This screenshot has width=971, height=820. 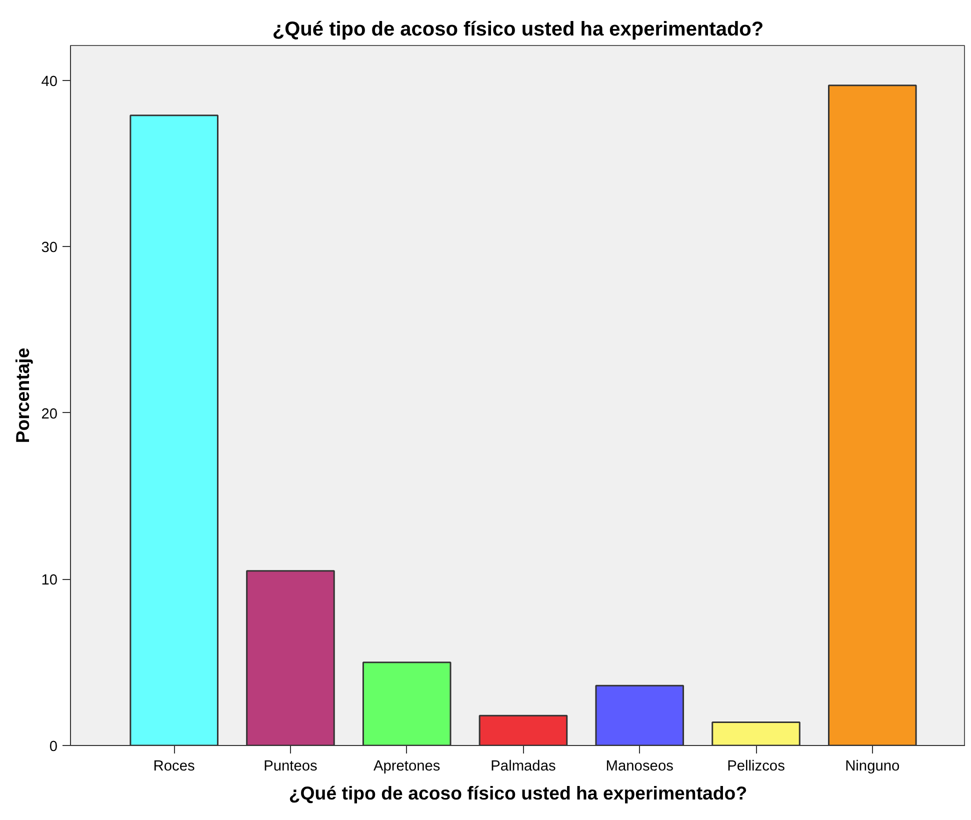 I want to click on x-tick-label: Manoseos, so click(x=640, y=766).